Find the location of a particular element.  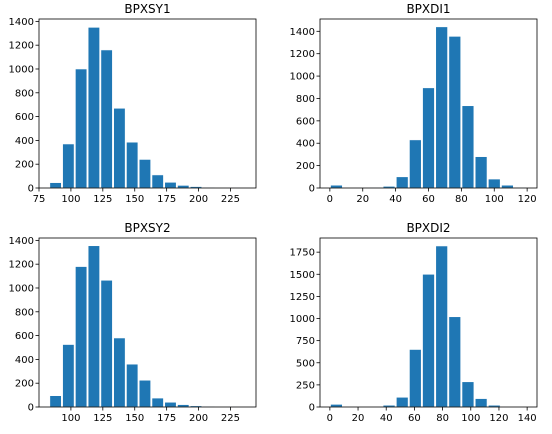

bpxdi2-x-tick-label: 0 is located at coordinates (330, 418).